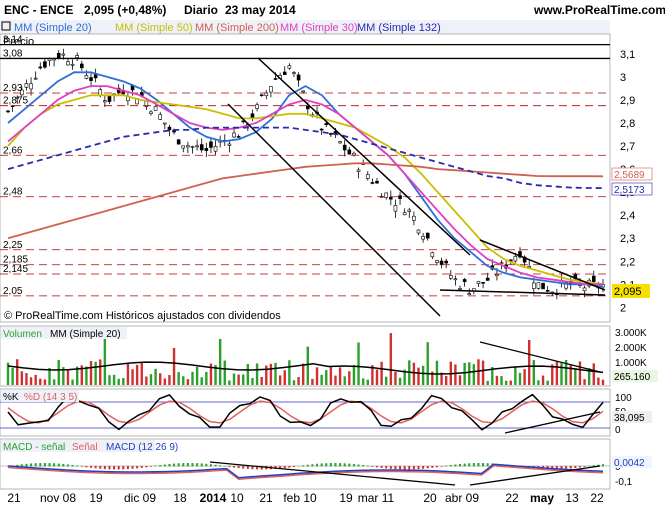 Image resolution: width=665 pixels, height=510 pixels. I want to click on legend-ma50: MM (Simple 50), so click(154, 28).